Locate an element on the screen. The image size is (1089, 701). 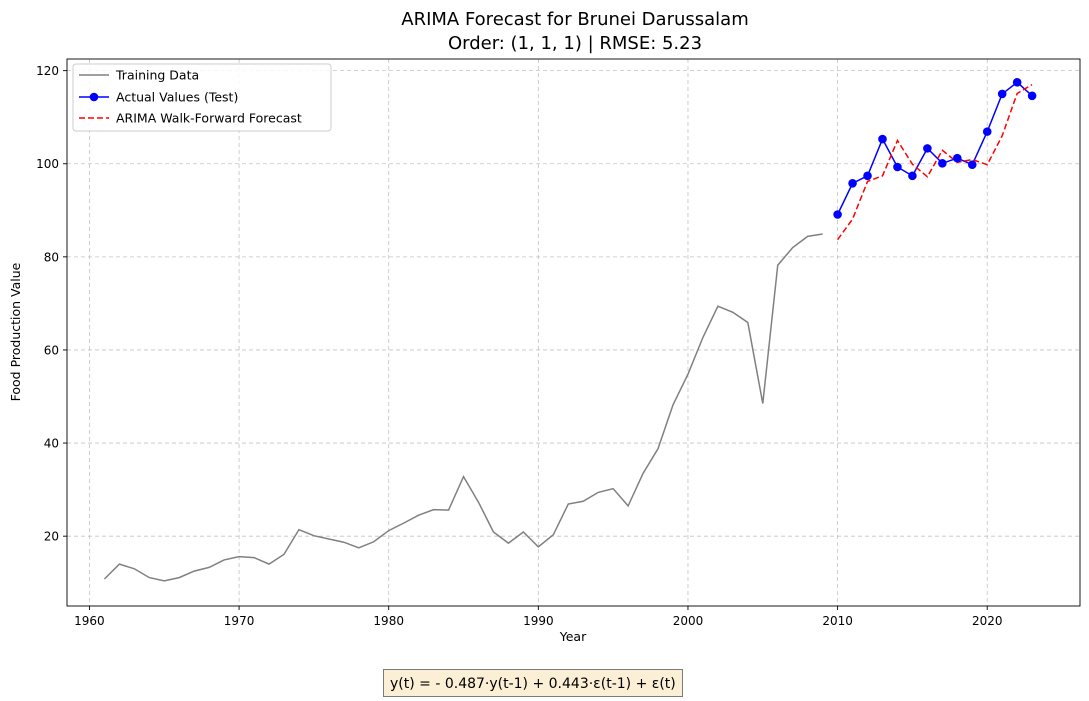
actual-point-2022 is located at coordinates (1017, 82).